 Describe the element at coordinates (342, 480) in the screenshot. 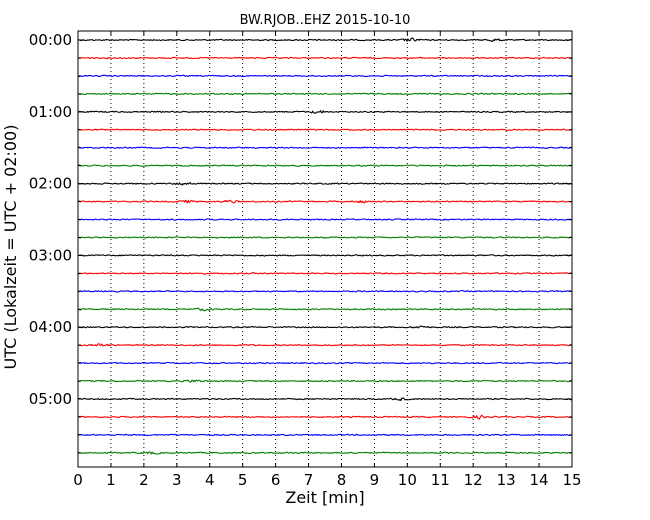

I see `x-tick-label: 8` at that location.